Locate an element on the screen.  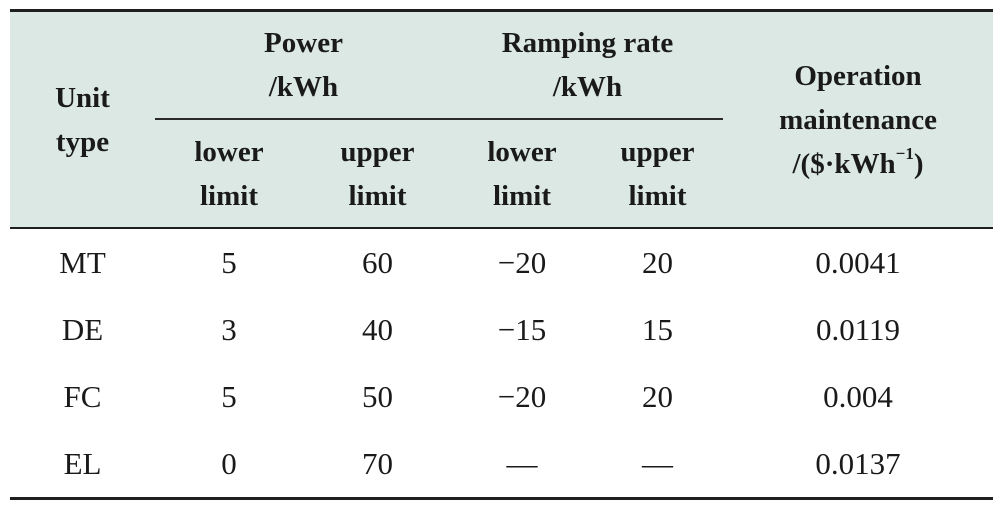
cell-unit-type: MT is located at coordinates (82, 262).